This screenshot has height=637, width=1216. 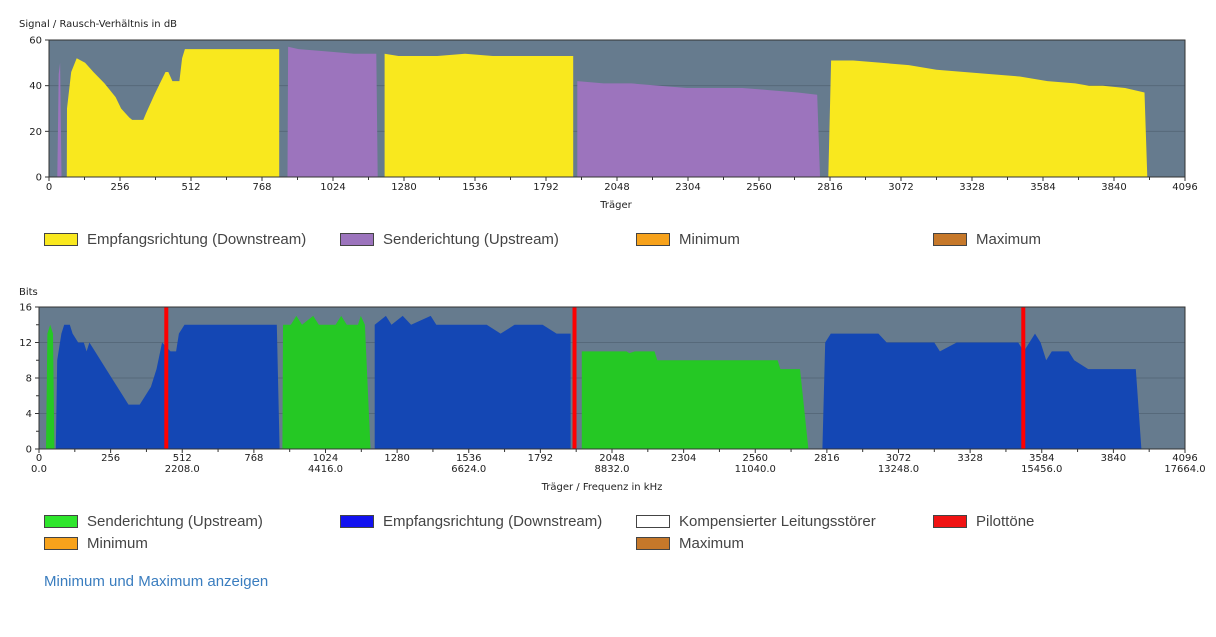 What do you see at coordinates (29, 414) in the screenshot?
I see `y-tick-label: 4` at bounding box center [29, 414].